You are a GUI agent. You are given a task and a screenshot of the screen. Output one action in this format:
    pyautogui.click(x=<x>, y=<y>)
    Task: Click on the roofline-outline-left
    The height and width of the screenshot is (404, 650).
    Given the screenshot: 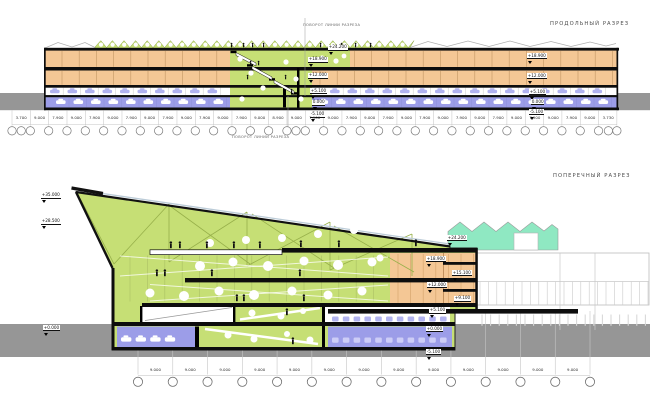 What is the action you would take?
    pyautogui.click(x=70, y=45)
    